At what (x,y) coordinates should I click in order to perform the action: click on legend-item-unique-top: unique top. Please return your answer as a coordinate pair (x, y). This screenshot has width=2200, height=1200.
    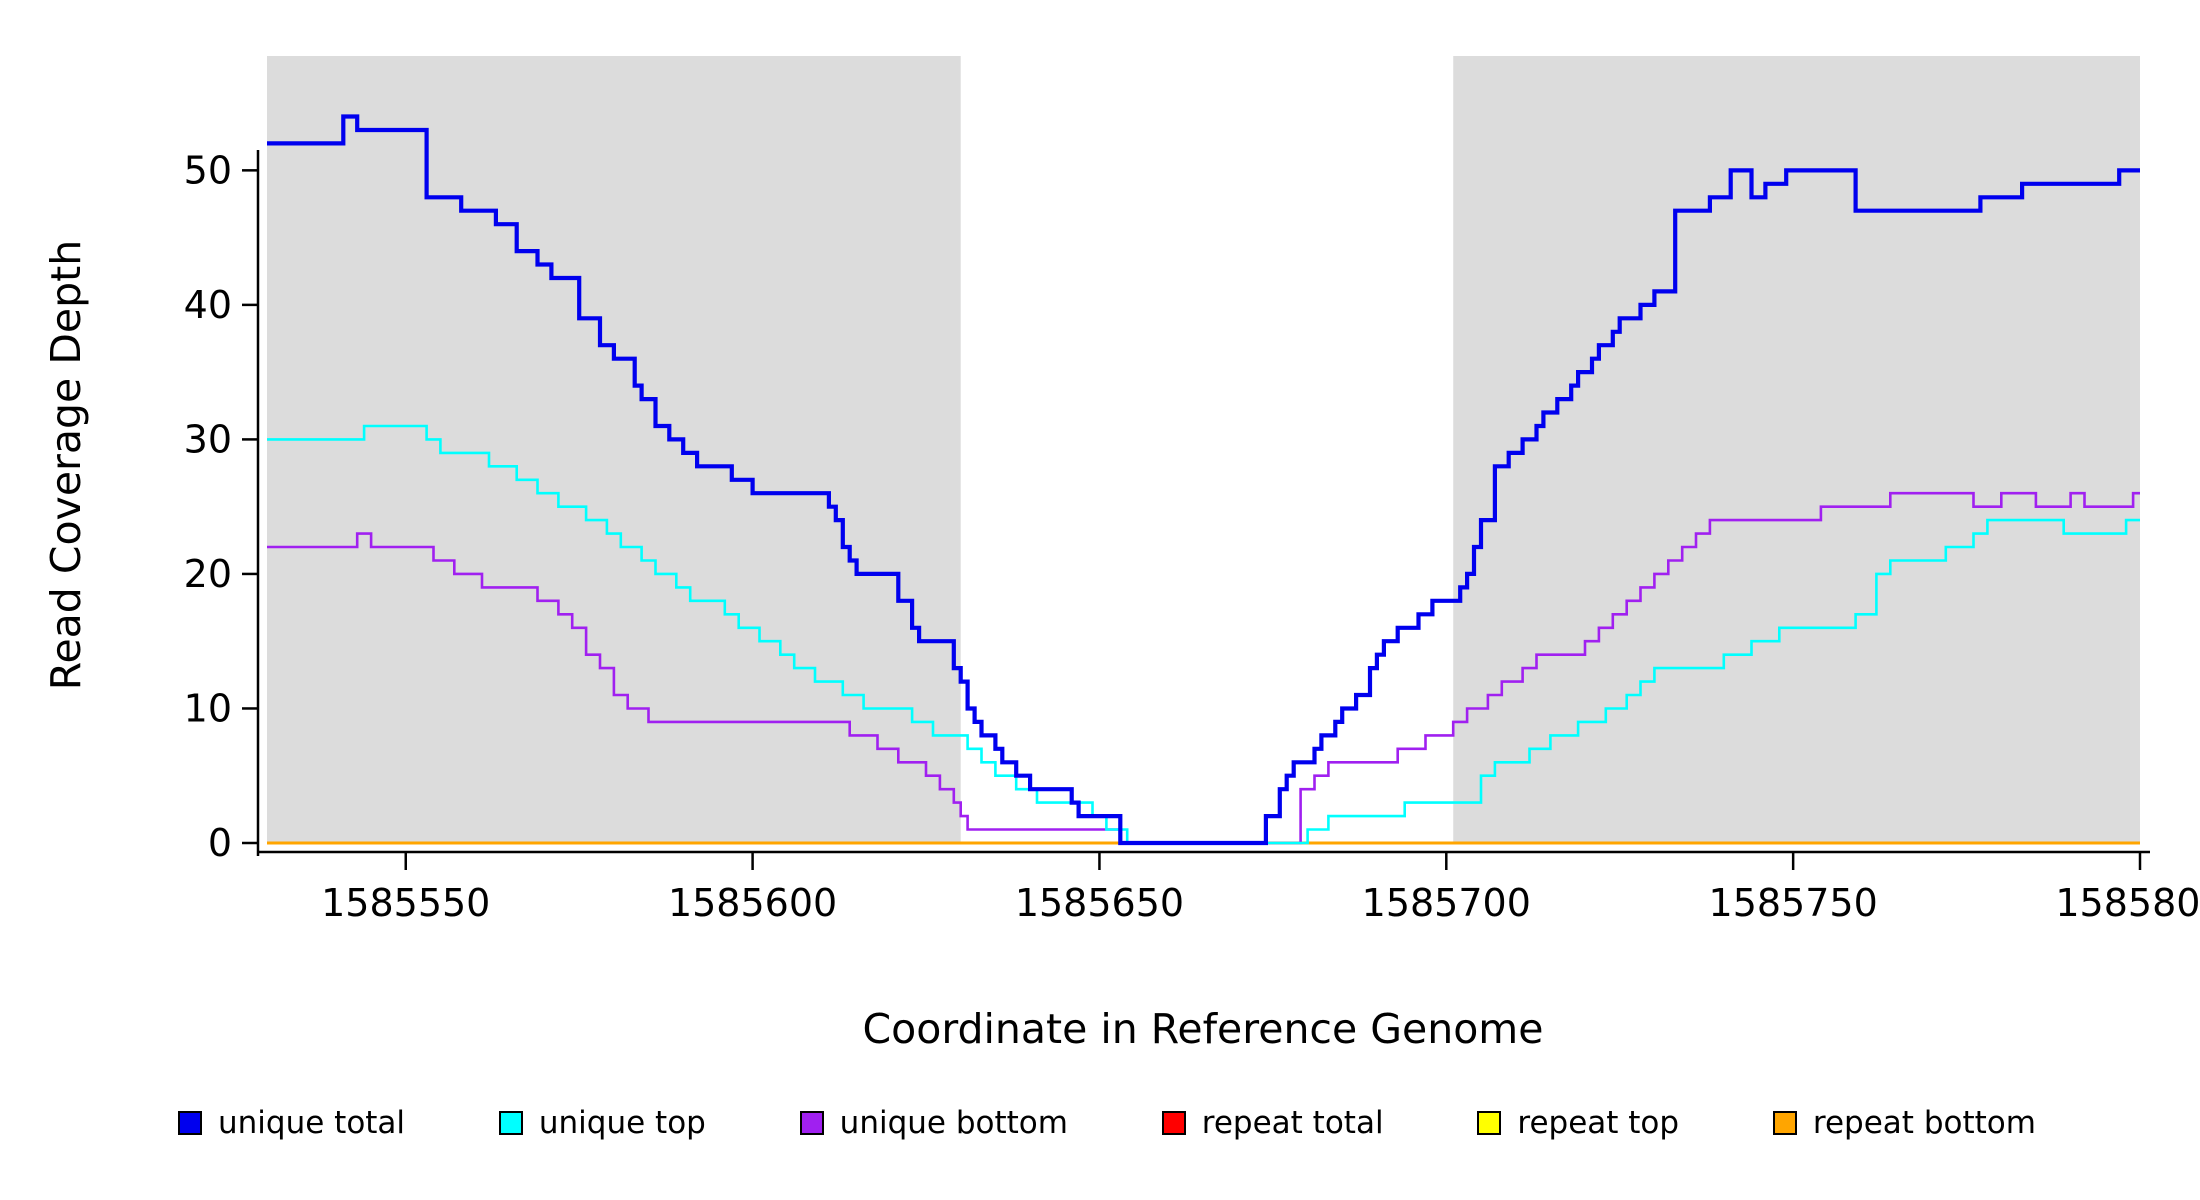
    Looking at the image, I should click on (602, 1123).